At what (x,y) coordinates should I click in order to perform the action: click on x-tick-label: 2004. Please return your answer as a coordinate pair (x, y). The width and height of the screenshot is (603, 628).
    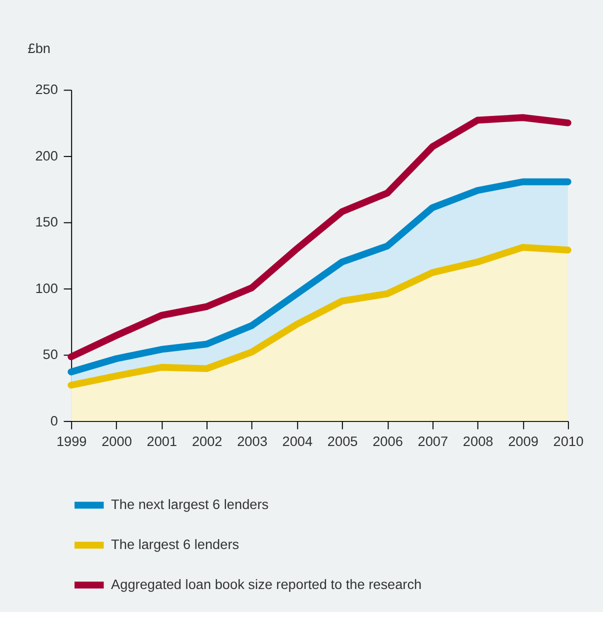
    Looking at the image, I should click on (298, 441).